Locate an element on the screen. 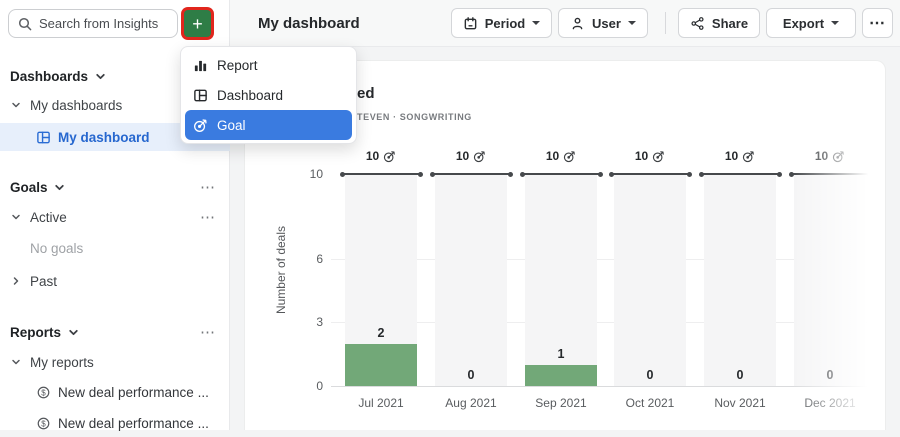 The width and height of the screenshot is (900, 437). bar-chart-icon is located at coordinates (200, 65).